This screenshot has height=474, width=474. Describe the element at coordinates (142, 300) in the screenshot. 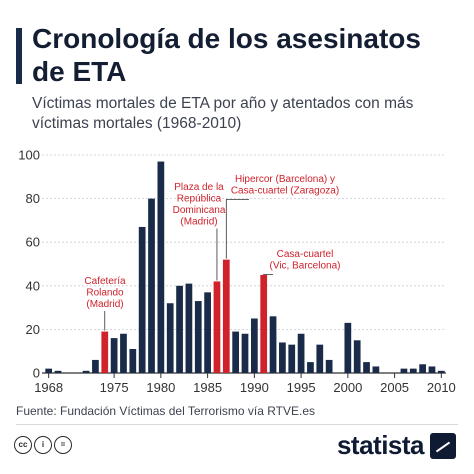

I see `bar-1978` at that location.